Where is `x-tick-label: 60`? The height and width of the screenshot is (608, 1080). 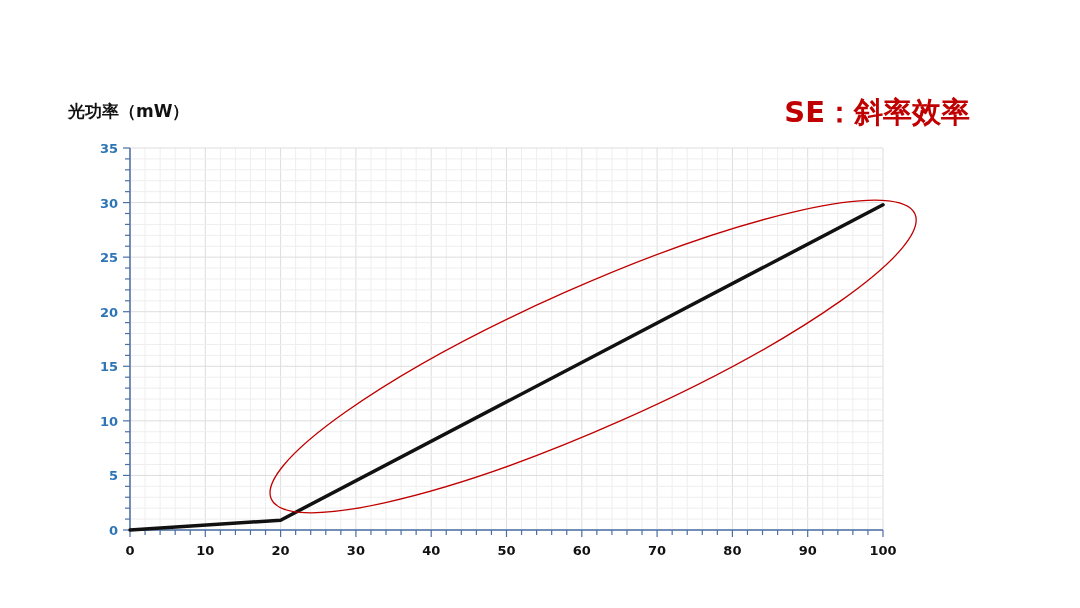
x-tick-label: 60 is located at coordinates (581, 550).